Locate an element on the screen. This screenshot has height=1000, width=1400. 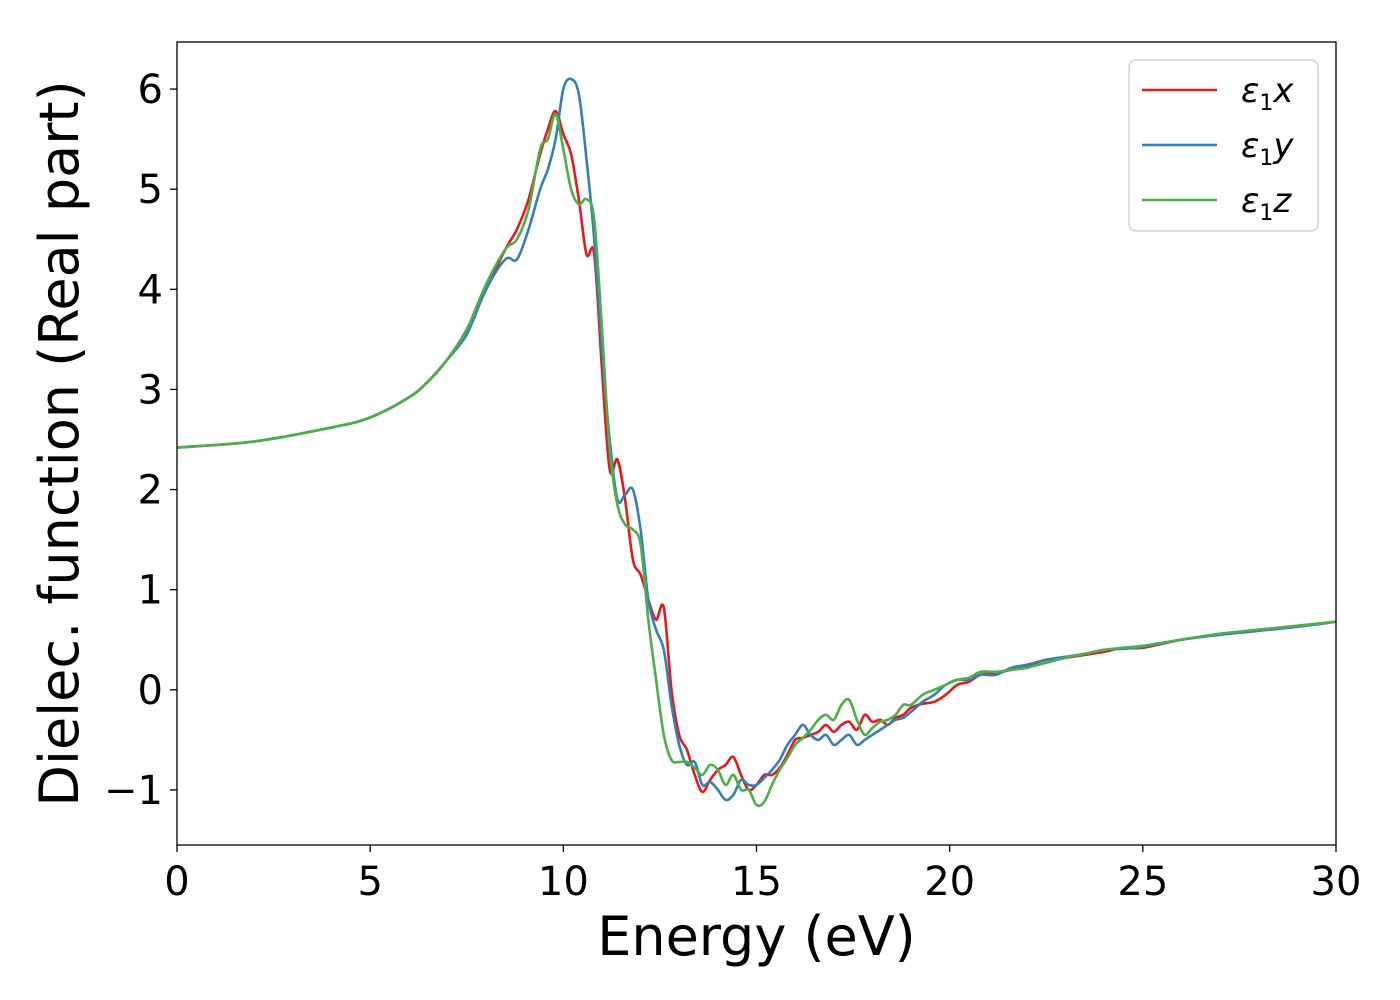
x-tick-label: 15 is located at coordinates (756, 882).